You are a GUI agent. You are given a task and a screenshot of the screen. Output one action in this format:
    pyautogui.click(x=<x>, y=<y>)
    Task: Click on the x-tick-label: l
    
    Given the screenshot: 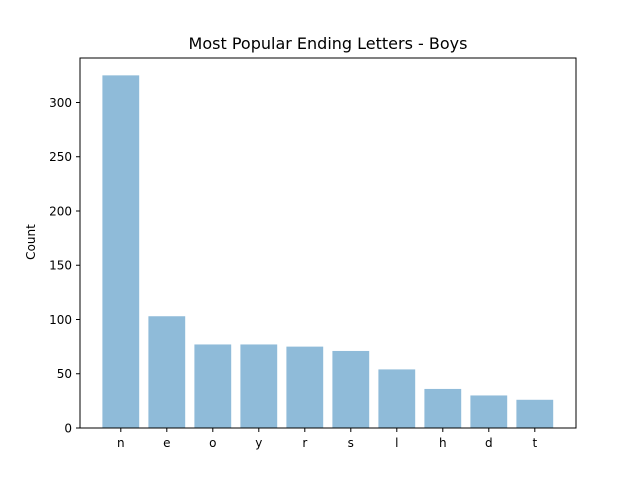 What is the action you would take?
    pyautogui.click(x=396, y=443)
    